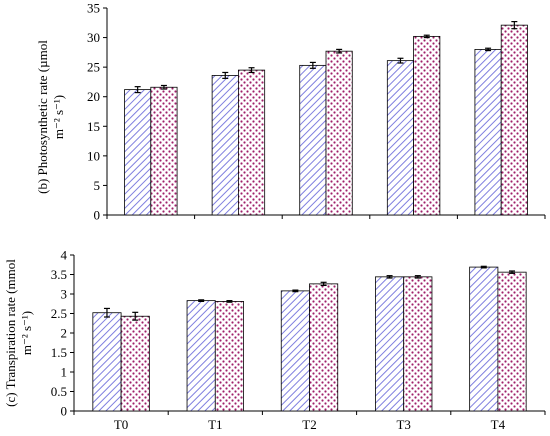 The image size is (550, 436). What do you see at coordinates (93, 67) in the screenshot?
I see `y-tick-label: 25` at bounding box center [93, 67].